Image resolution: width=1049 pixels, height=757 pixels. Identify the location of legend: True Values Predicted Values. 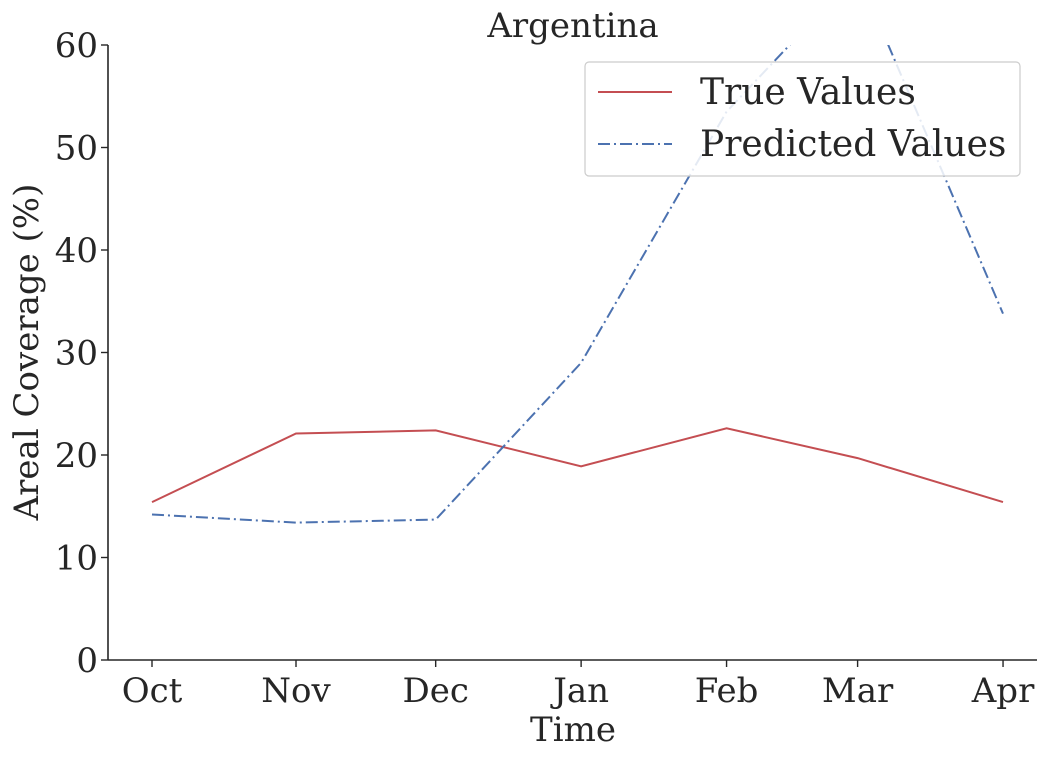
(802, 119).